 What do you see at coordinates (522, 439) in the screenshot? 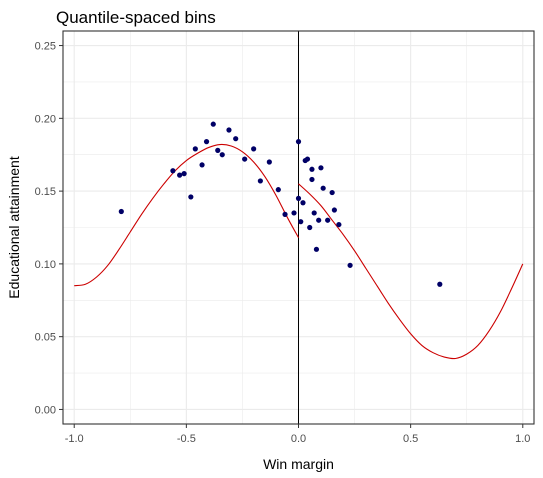
I see `x-tick-label: 1.0` at bounding box center [522, 439].